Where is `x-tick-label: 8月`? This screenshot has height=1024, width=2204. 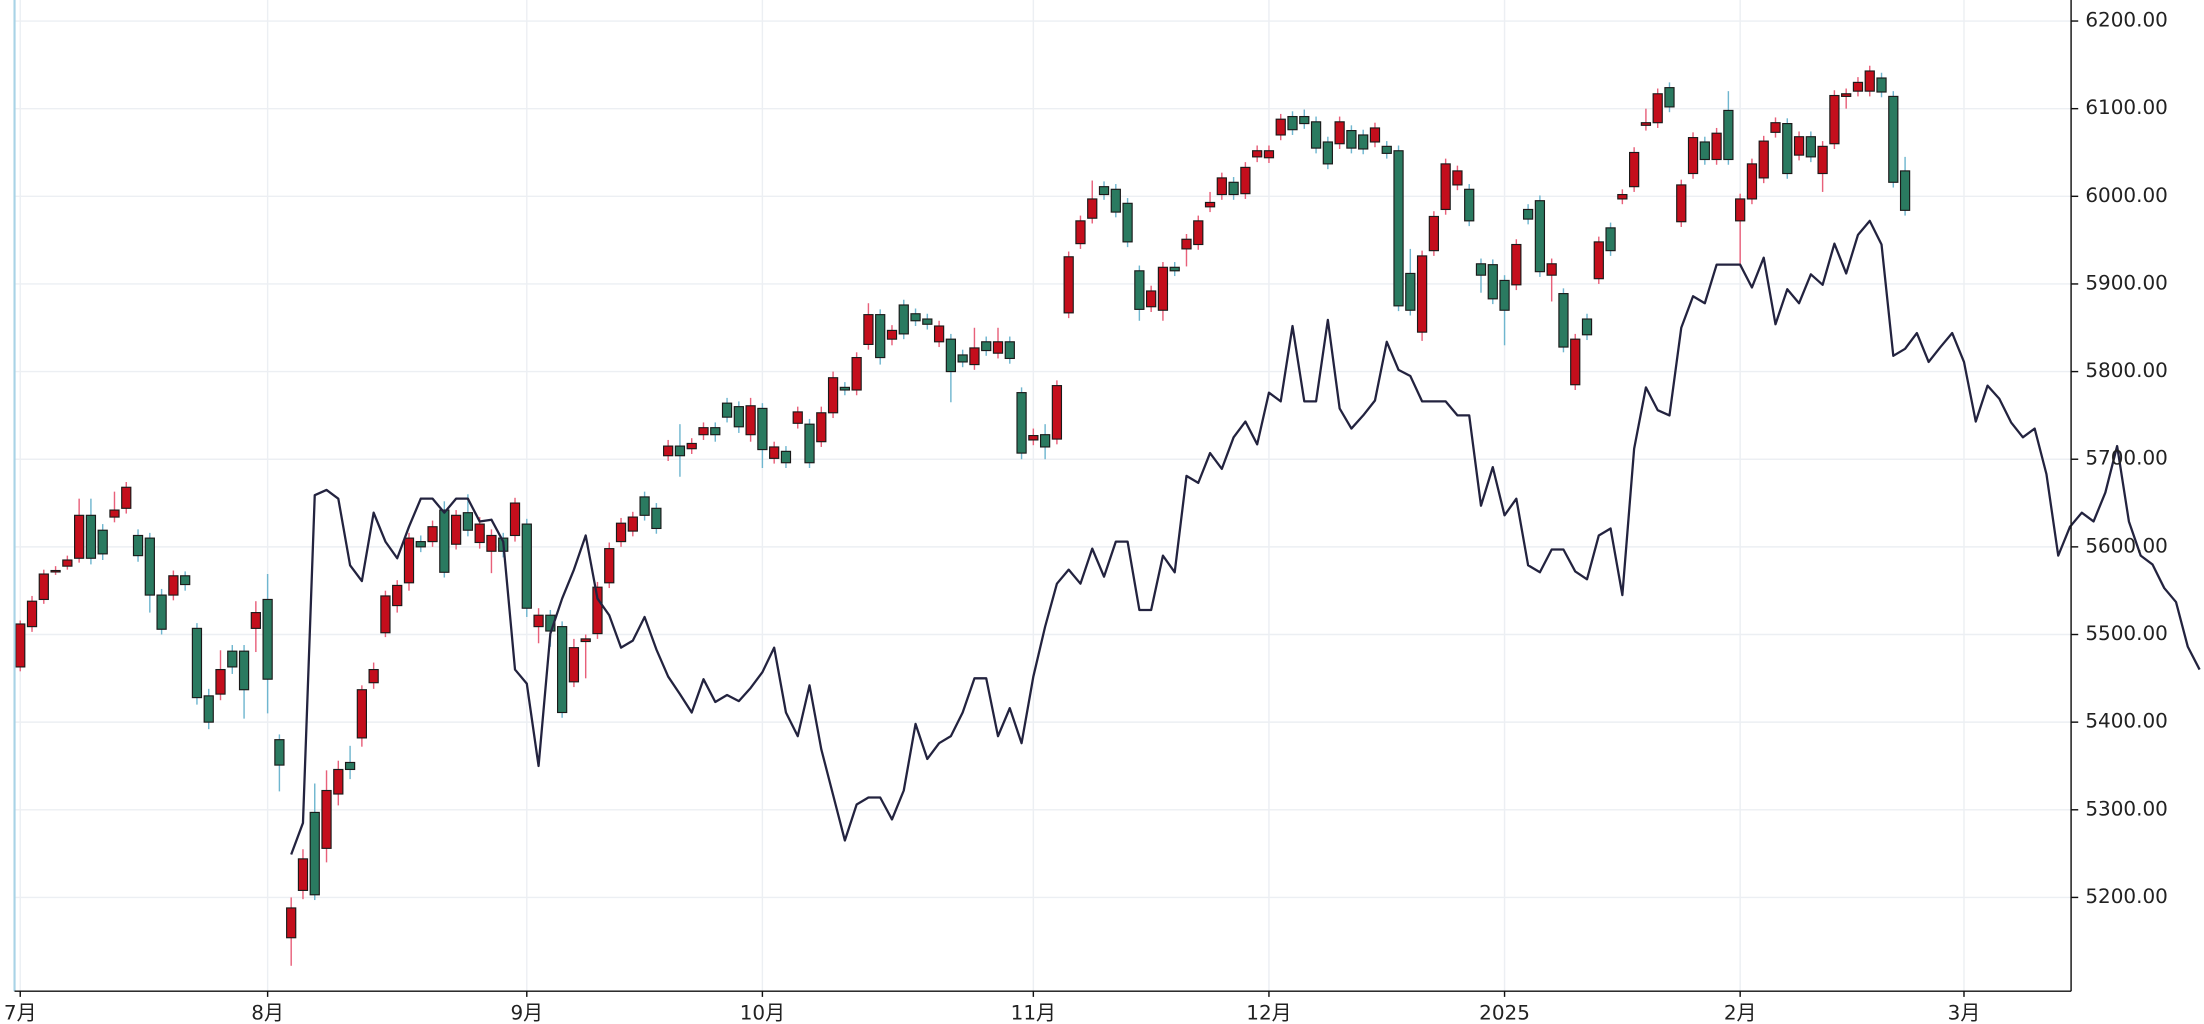
x-tick-label: 8月 is located at coordinates (267, 1012).